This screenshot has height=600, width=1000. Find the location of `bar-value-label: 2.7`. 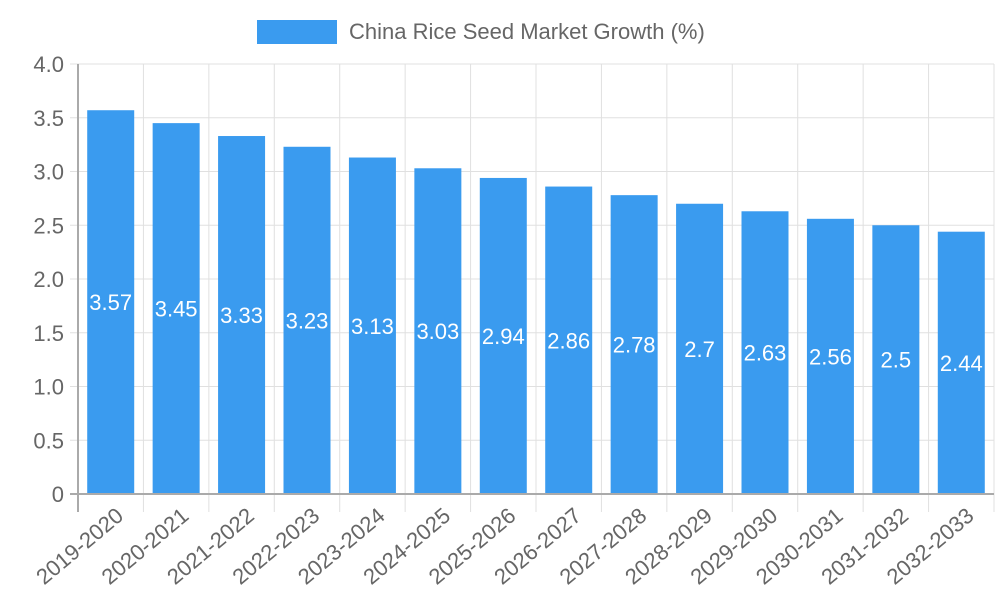

bar-value-label: 2.7 is located at coordinates (699, 349).